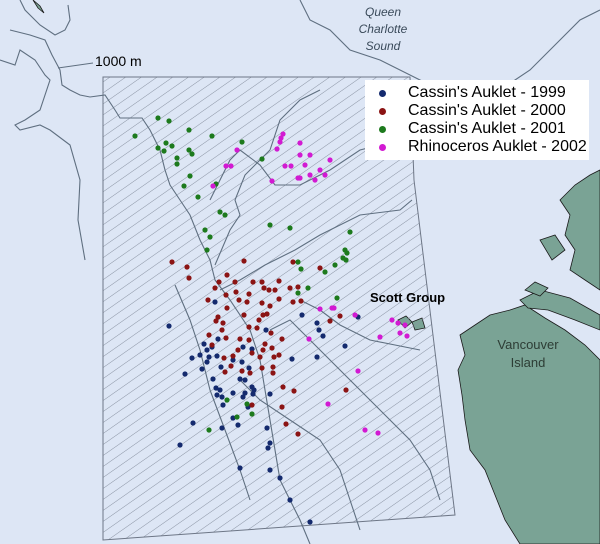  Describe the element at coordinates (579, 230) in the screenshot. I see `mainland-coast` at that location.